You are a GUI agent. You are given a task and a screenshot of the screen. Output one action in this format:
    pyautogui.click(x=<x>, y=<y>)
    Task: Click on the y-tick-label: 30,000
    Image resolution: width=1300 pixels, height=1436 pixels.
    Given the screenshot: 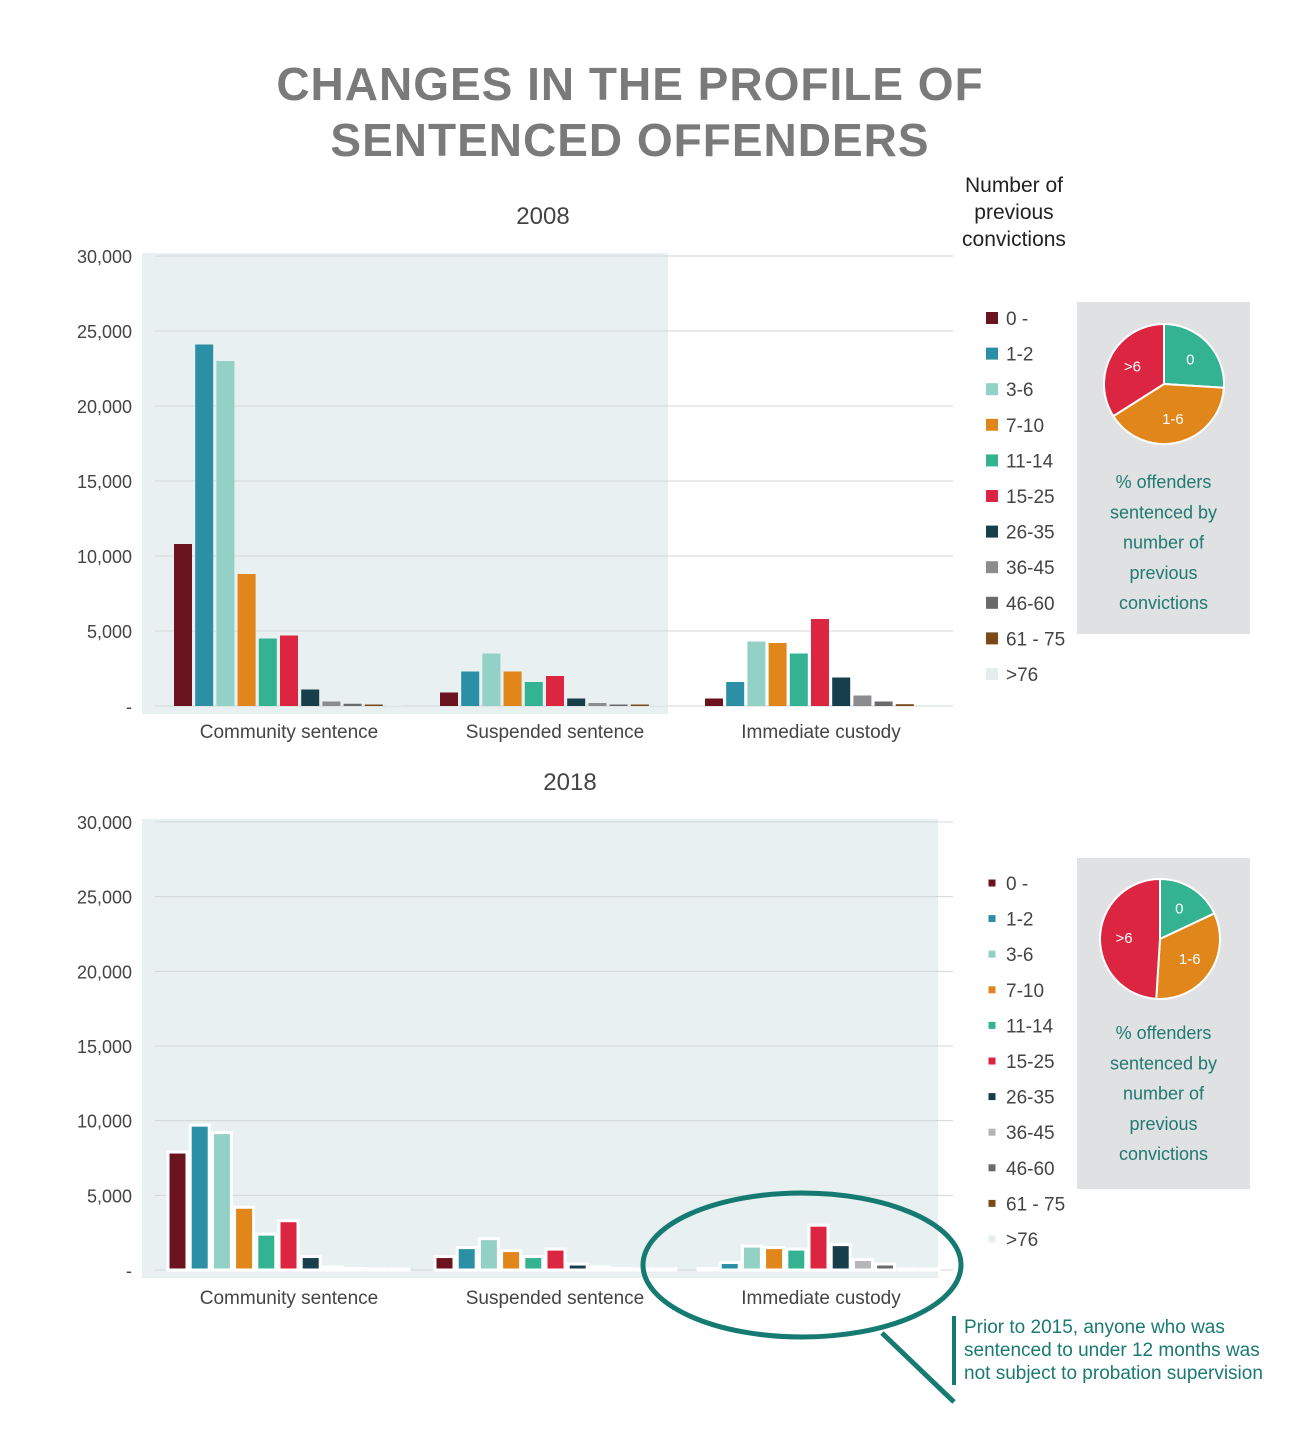 What is the action you would take?
    pyautogui.click(x=104, y=257)
    